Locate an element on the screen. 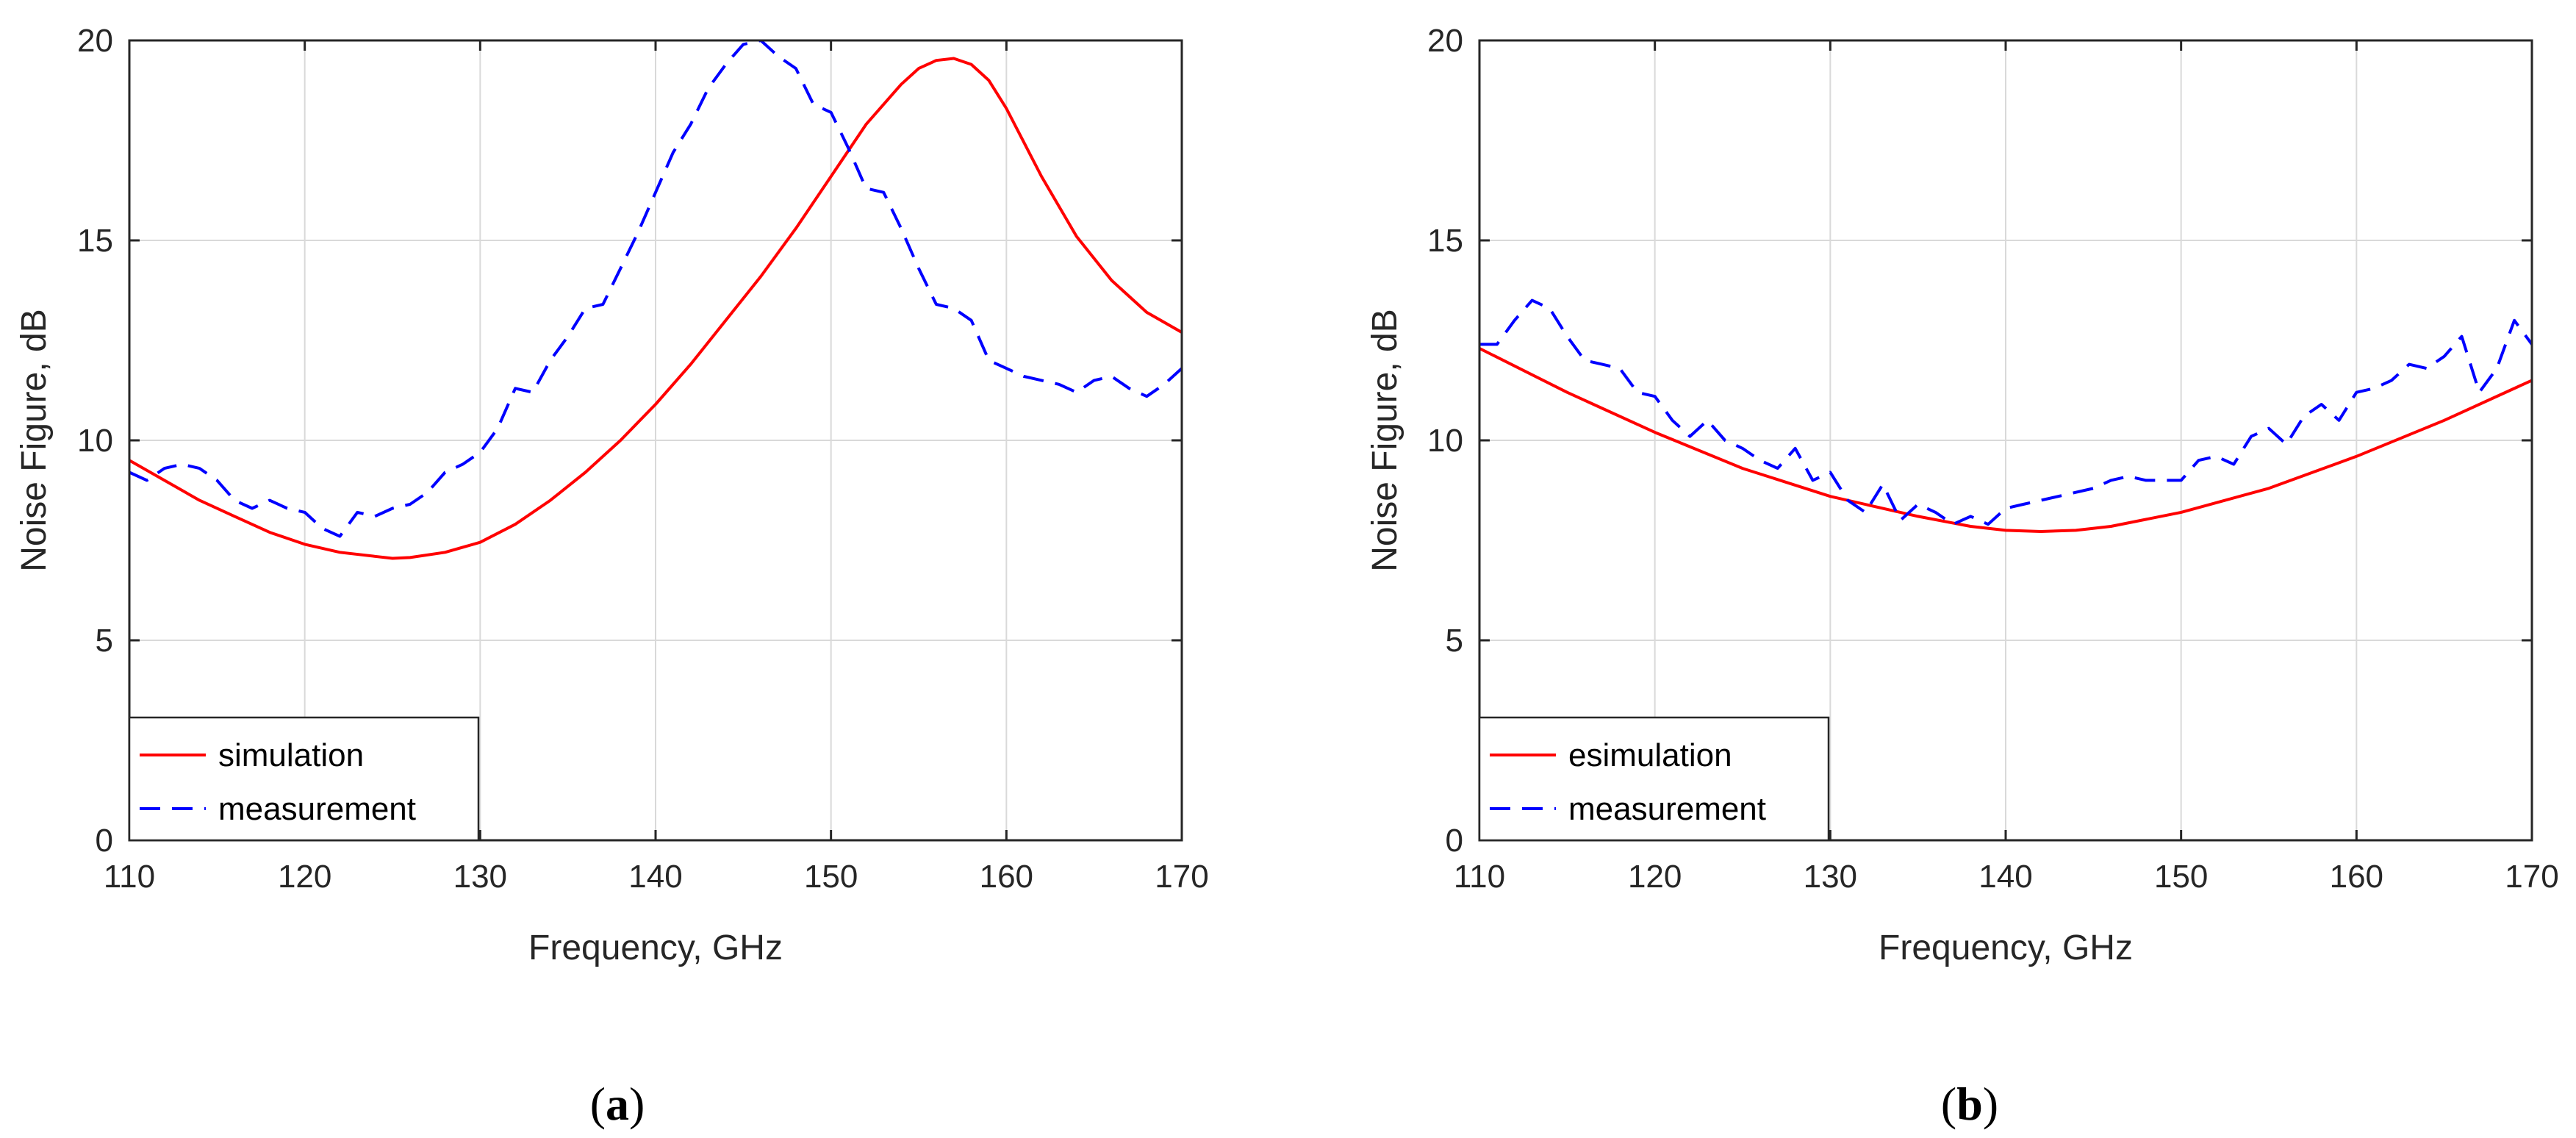  legend: simulation measurement is located at coordinates (304, 779).